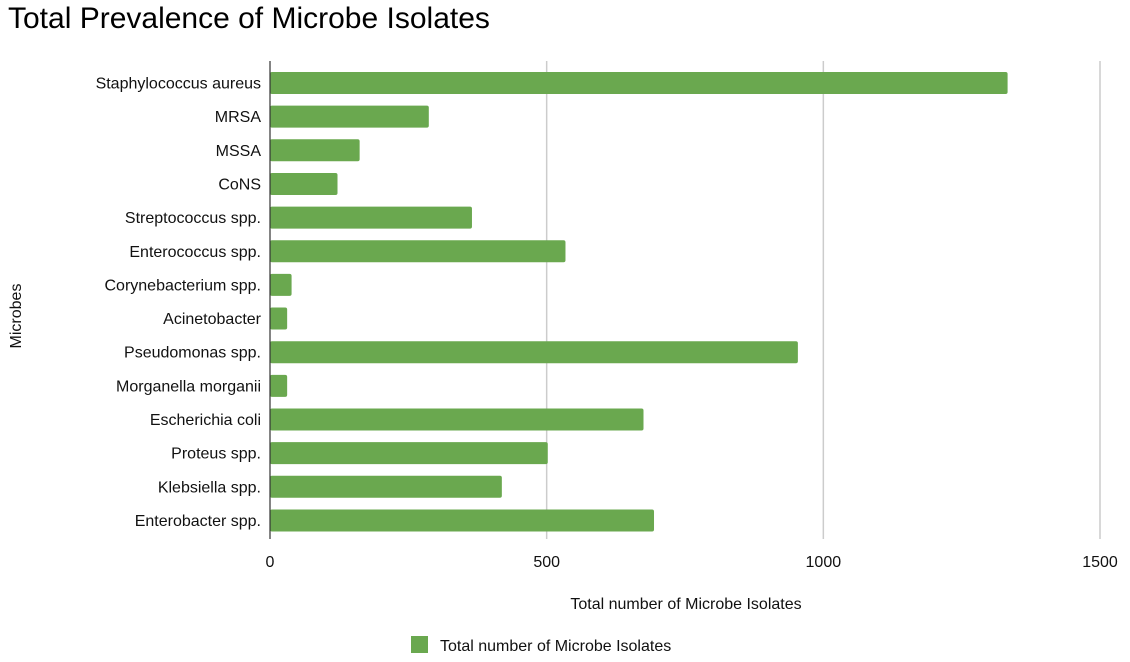 The width and height of the screenshot is (1130, 662). What do you see at coordinates (685, 604) in the screenshot?
I see `x-axis-title: Total number of Microbe Isolates` at bounding box center [685, 604].